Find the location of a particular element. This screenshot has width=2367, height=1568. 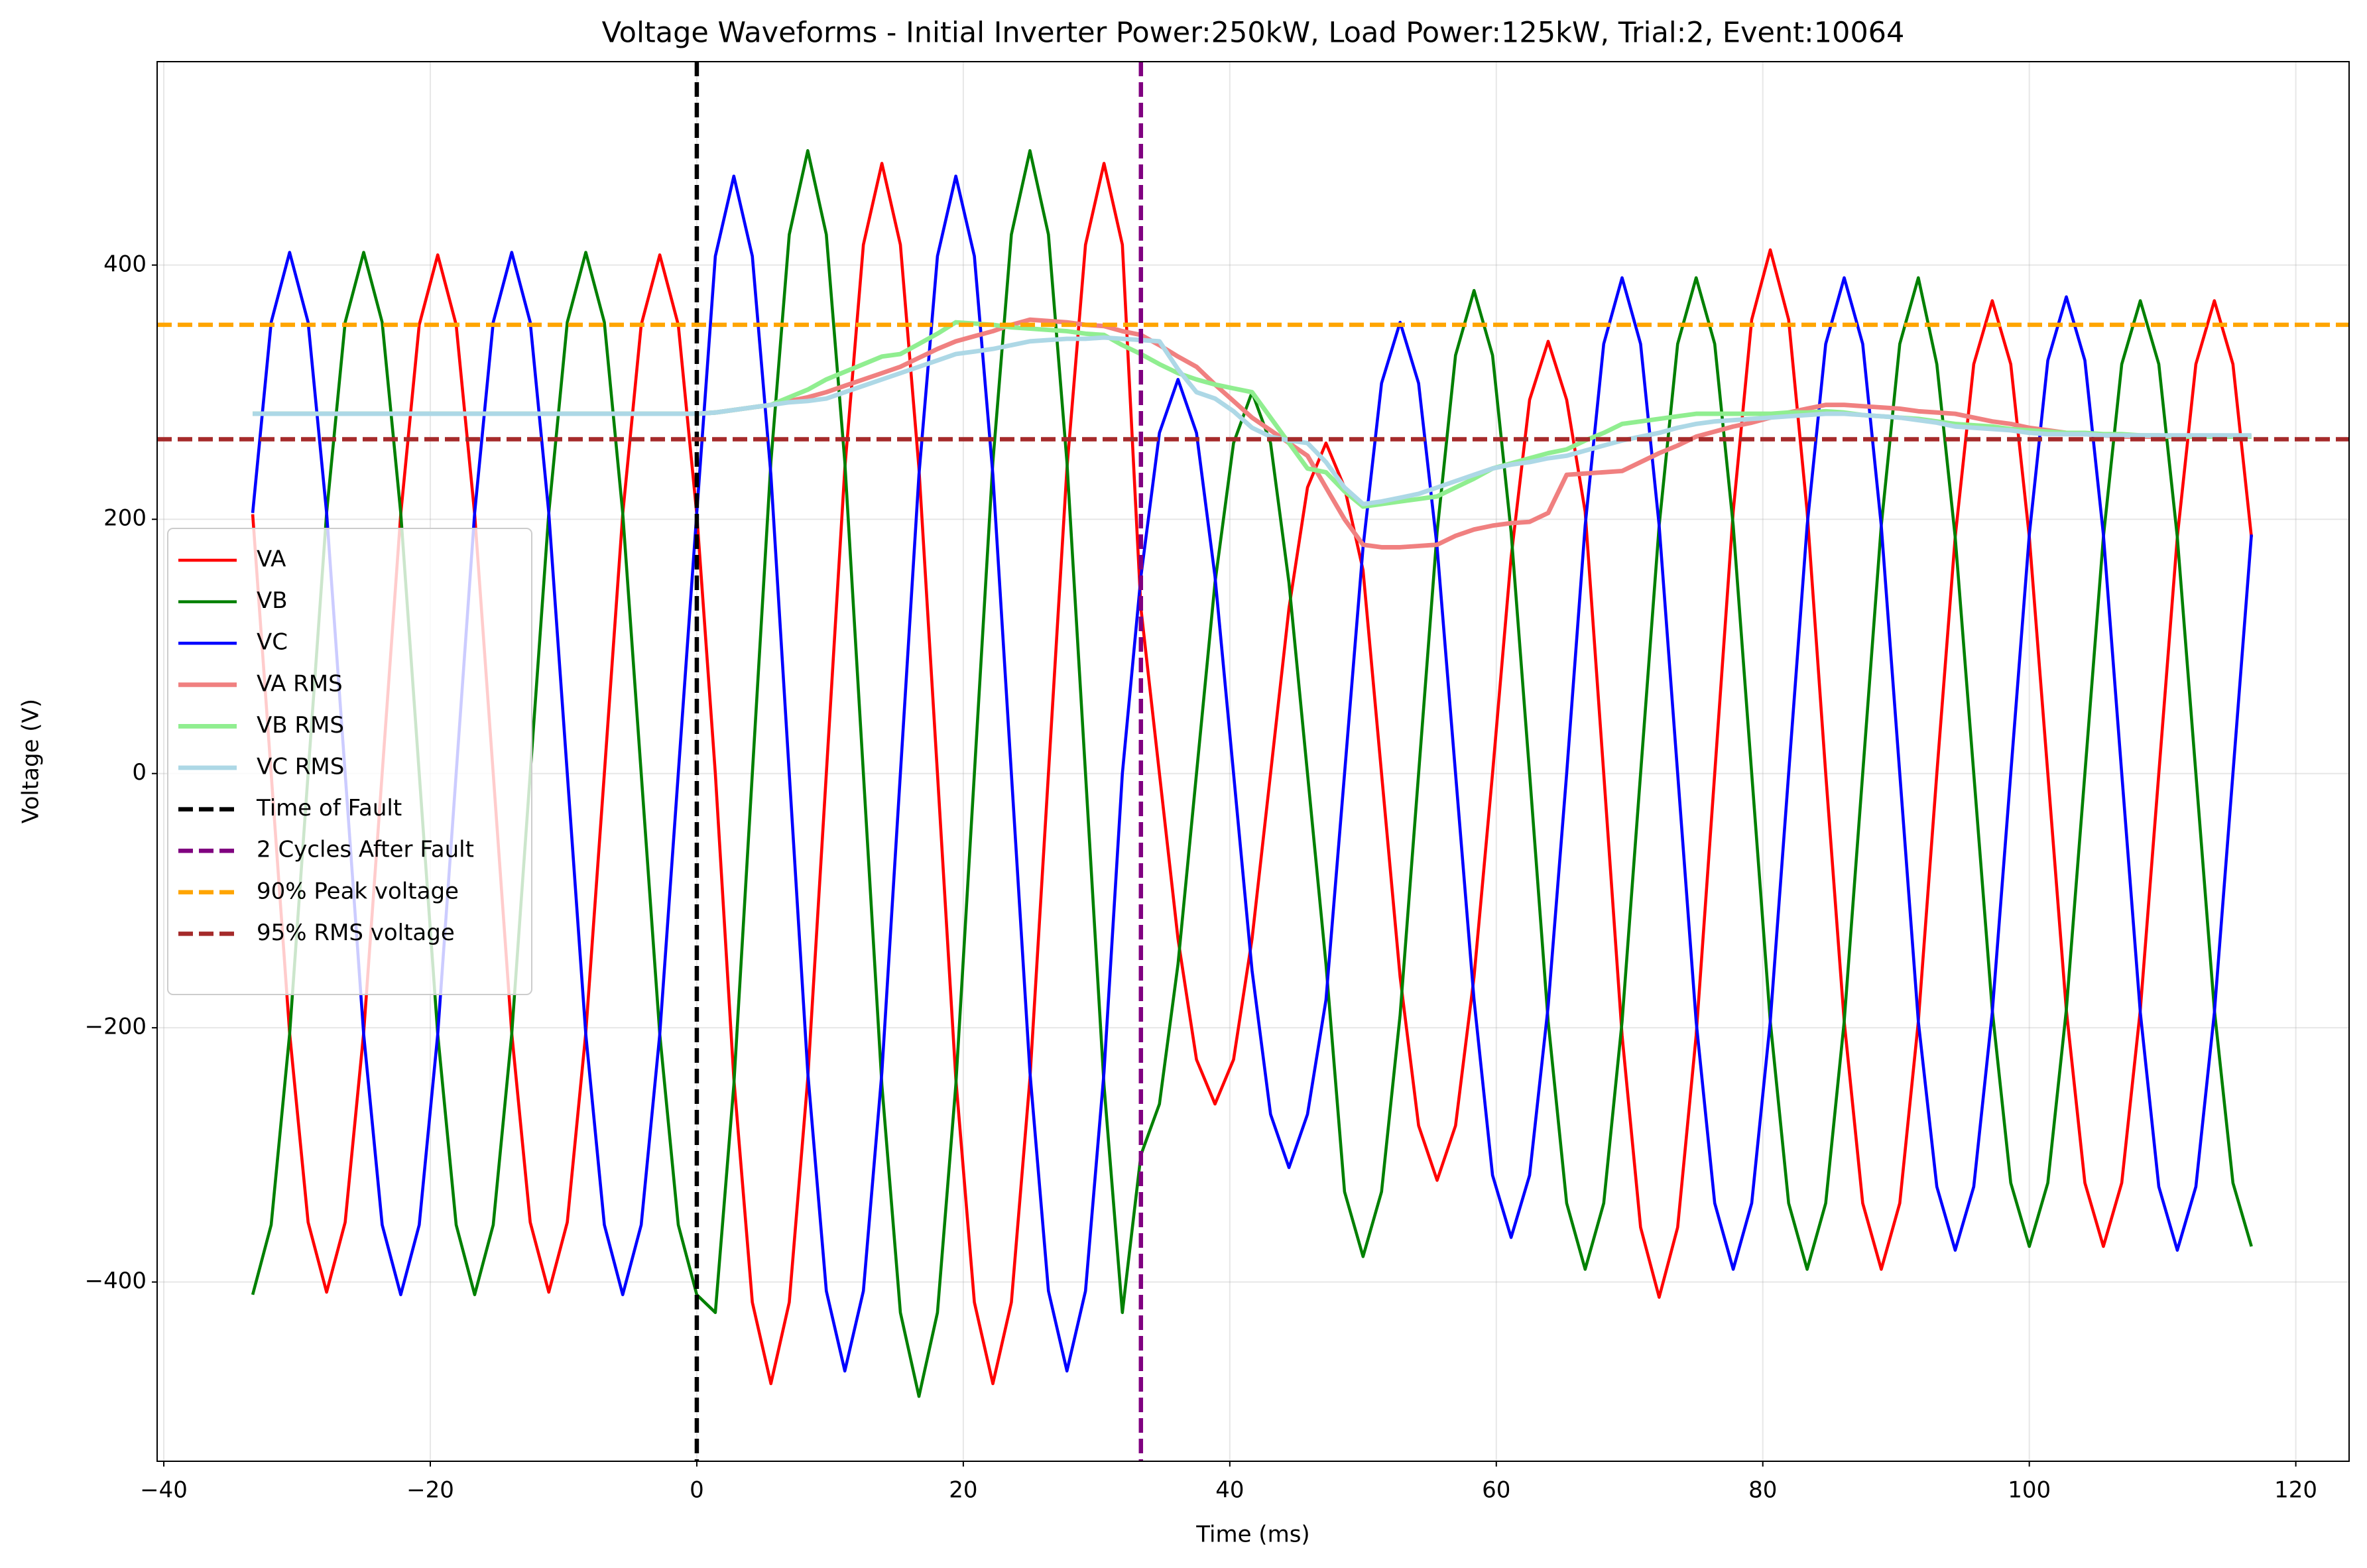

legend-label: Time of Fault is located at coordinates (329, 808).